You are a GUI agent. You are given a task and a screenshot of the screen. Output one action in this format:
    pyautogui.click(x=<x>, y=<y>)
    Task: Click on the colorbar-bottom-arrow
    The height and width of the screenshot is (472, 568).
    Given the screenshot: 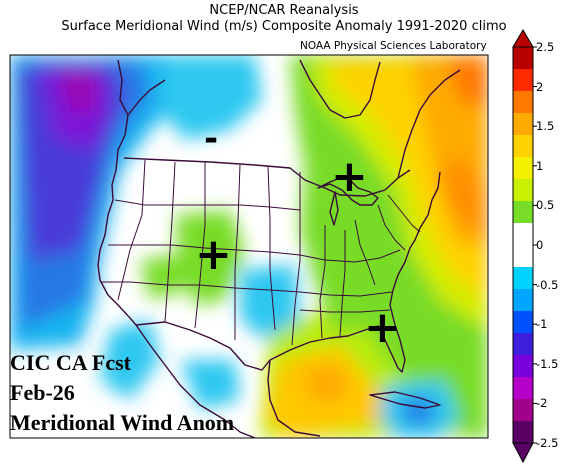 What is the action you would take?
    pyautogui.click(x=523, y=453)
    